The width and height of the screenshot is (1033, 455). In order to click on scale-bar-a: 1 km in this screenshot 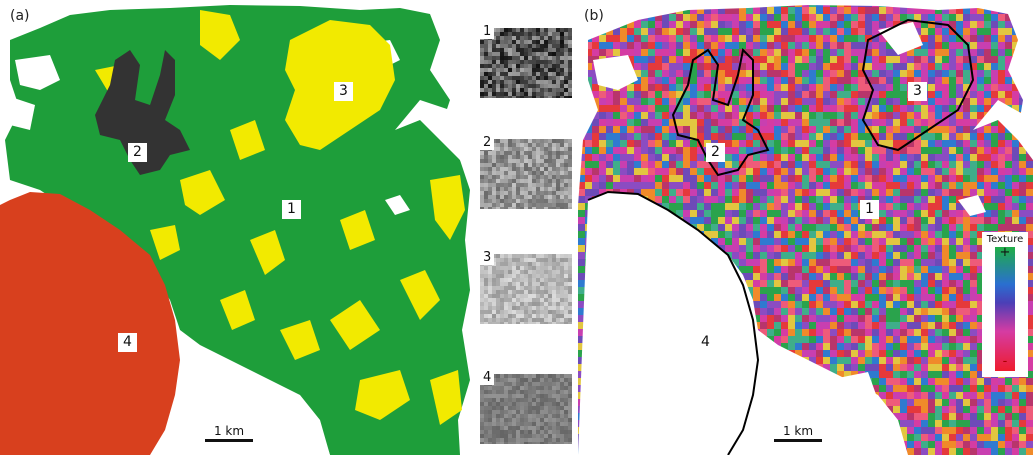, I will do `click(229, 433)`.